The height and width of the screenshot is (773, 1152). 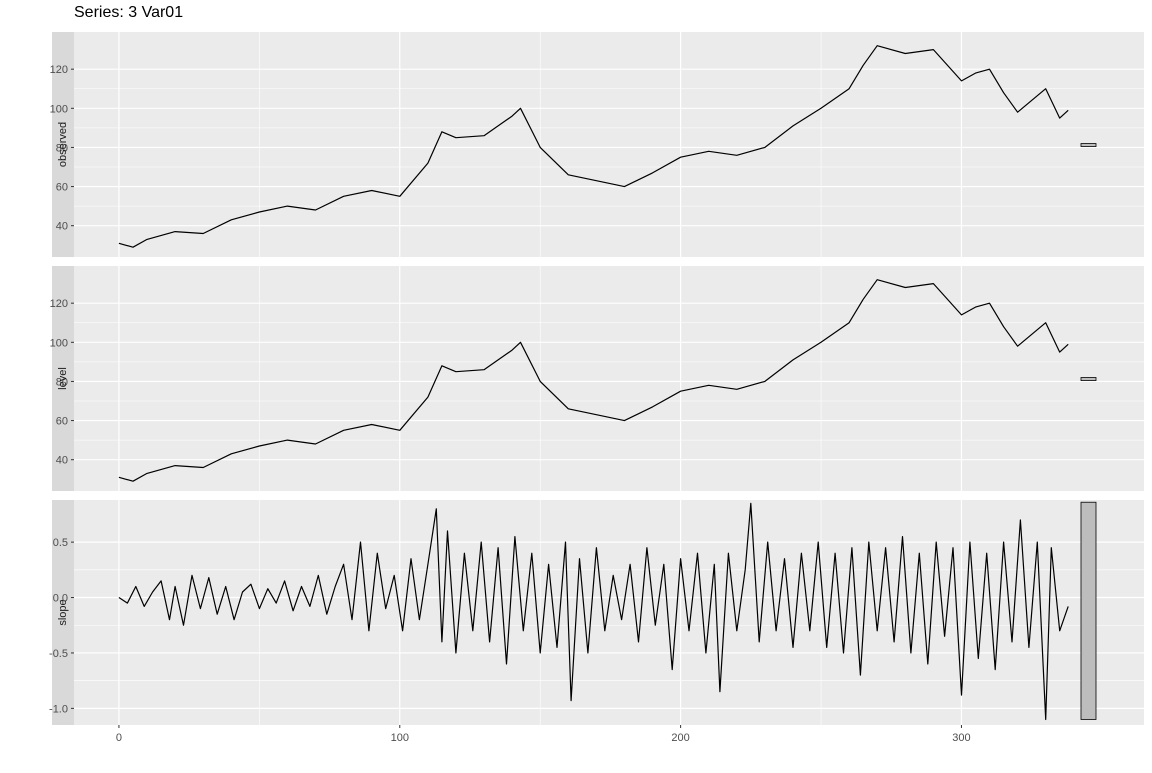 I want to click on panel-strip-label: slope, so click(x=63, y=612).